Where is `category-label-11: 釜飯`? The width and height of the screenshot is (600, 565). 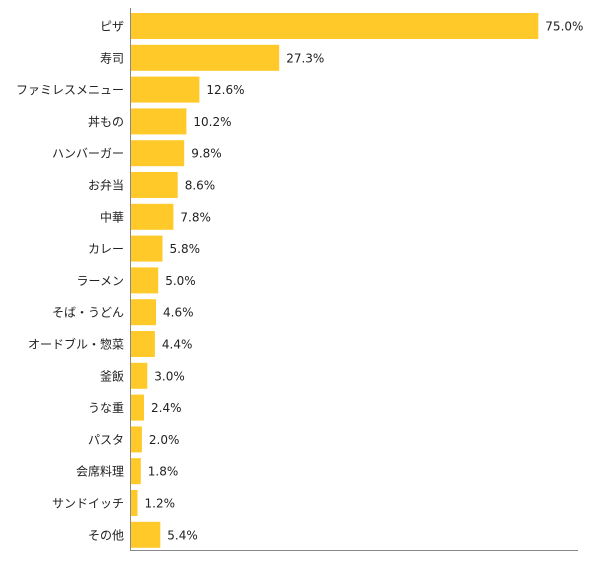 category-label-11: 釜飯 is located at coordinates (112, 375).